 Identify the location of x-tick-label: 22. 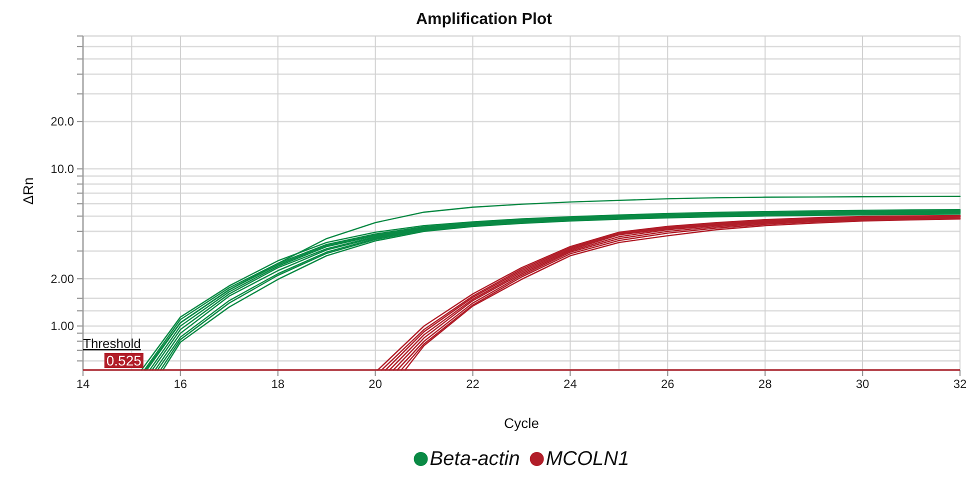
(473, 384).